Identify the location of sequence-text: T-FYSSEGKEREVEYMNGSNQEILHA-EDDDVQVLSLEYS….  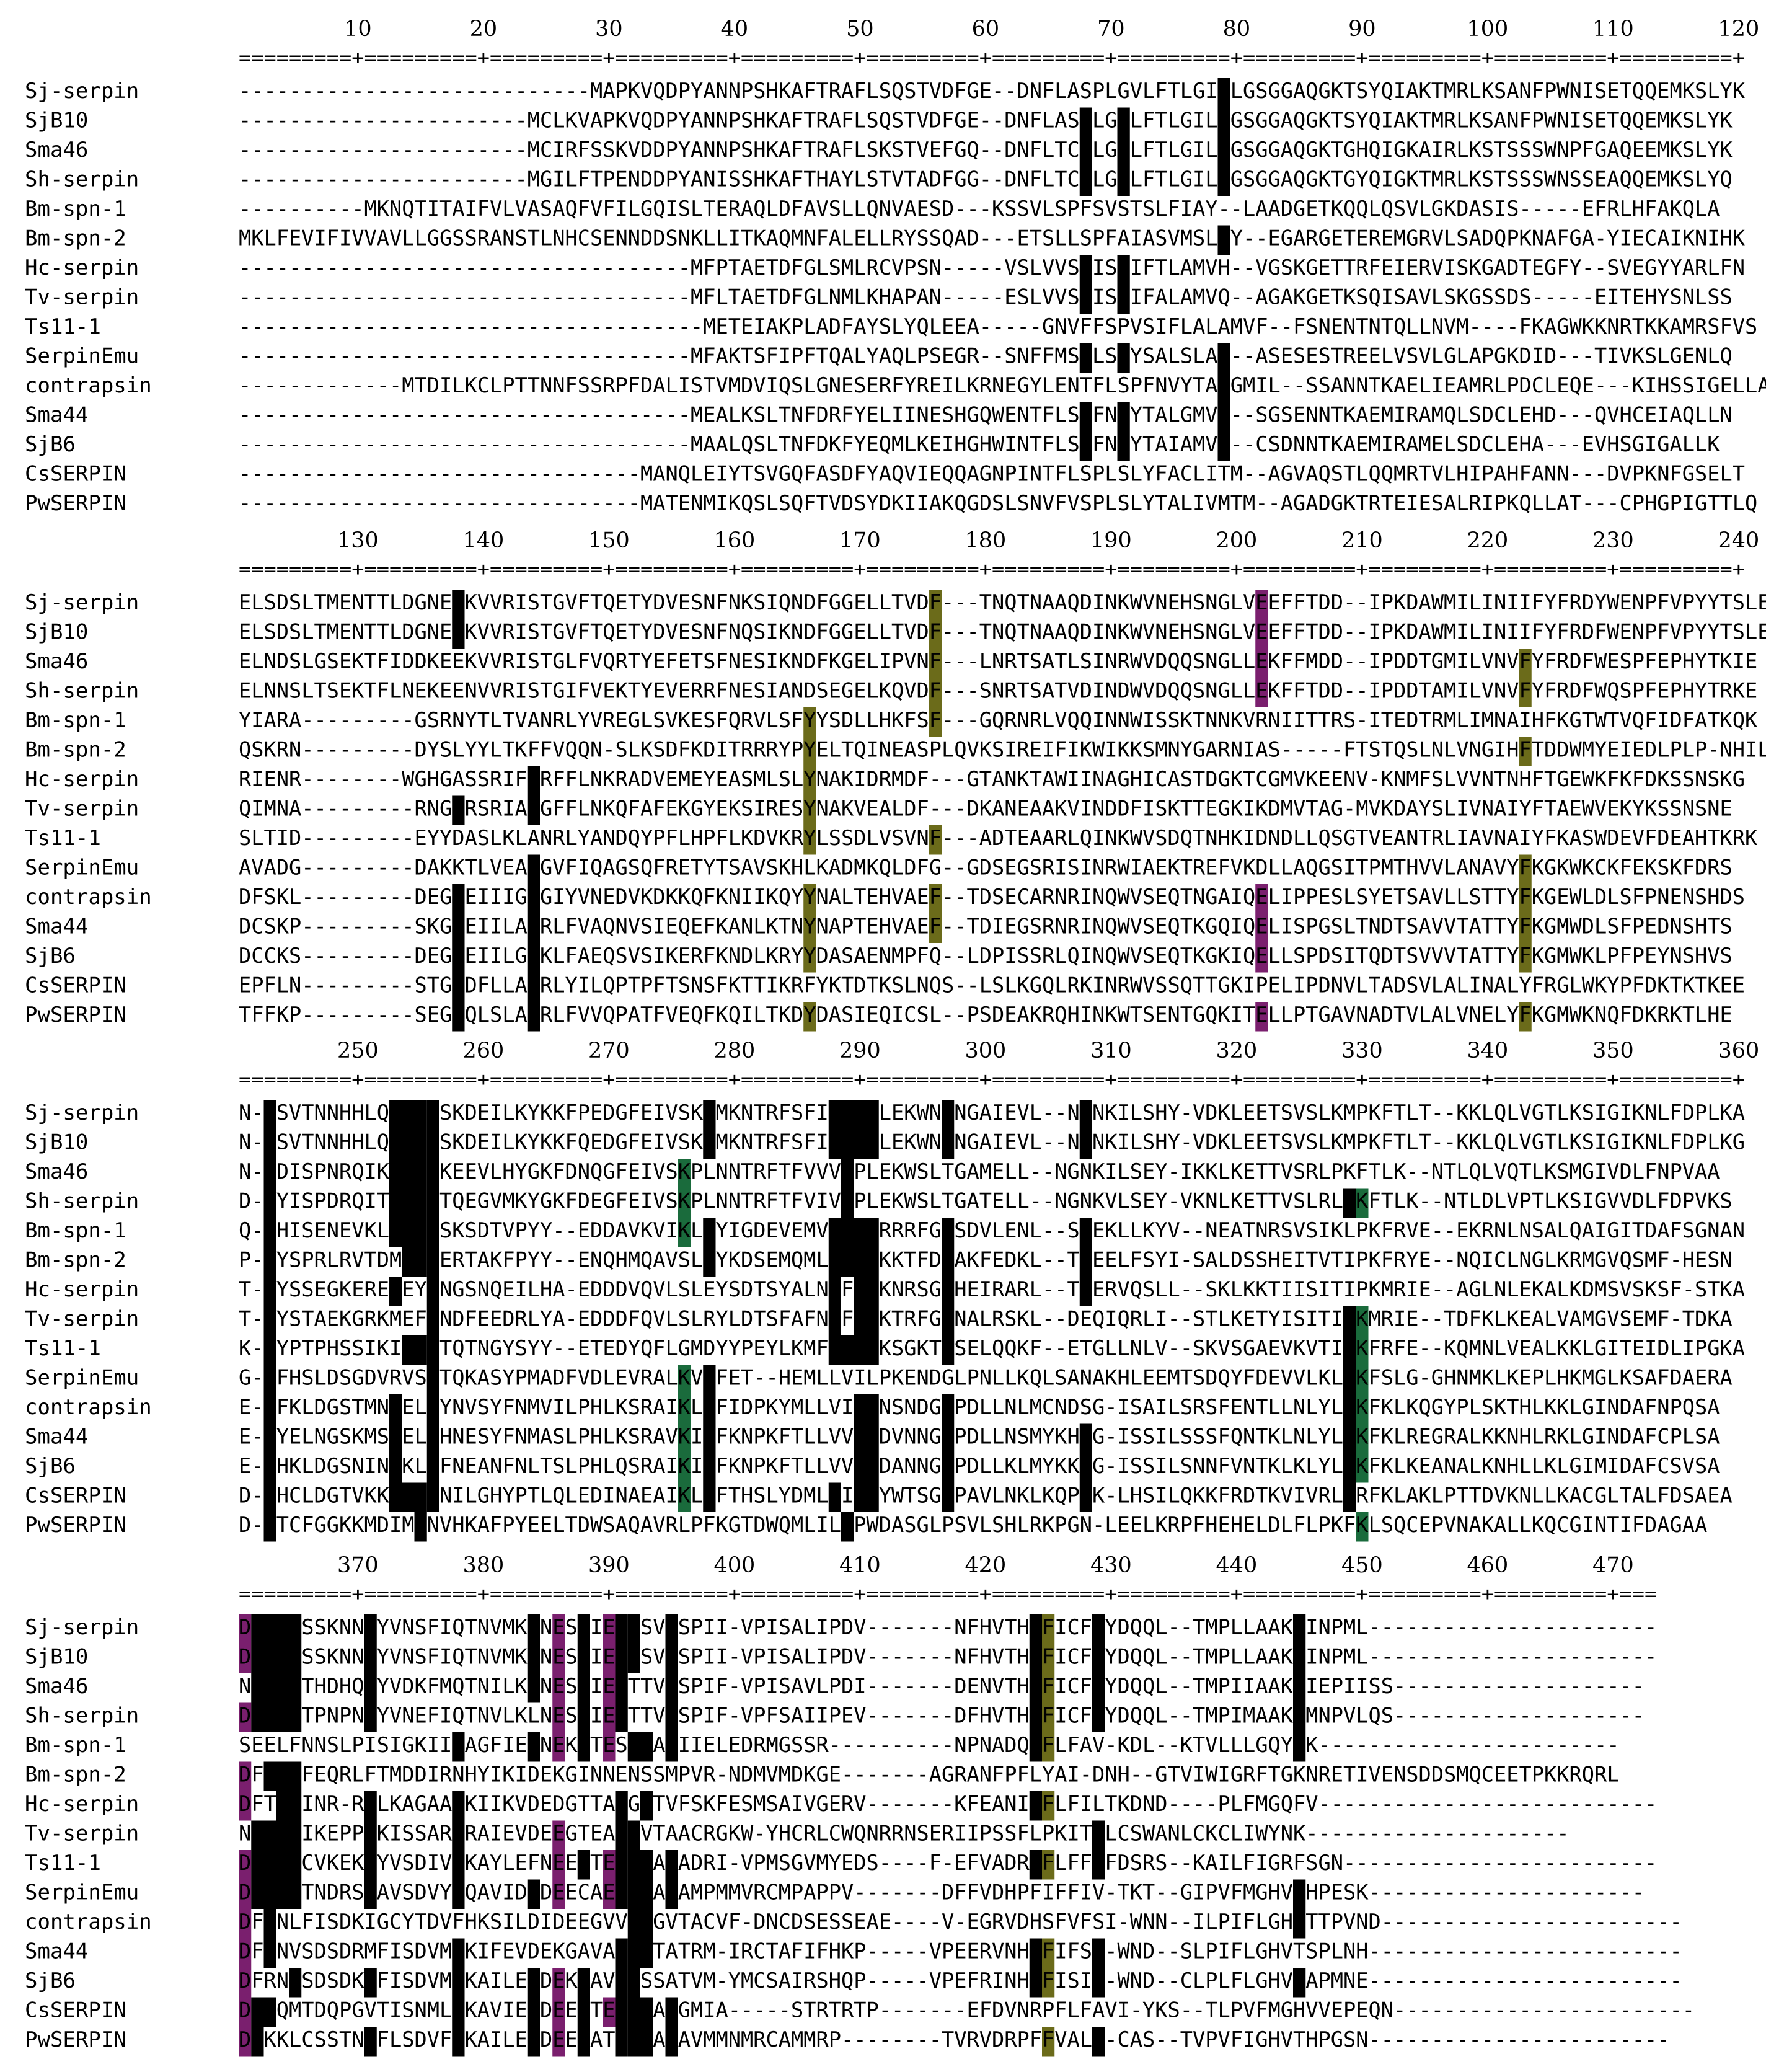
(992, 1289).